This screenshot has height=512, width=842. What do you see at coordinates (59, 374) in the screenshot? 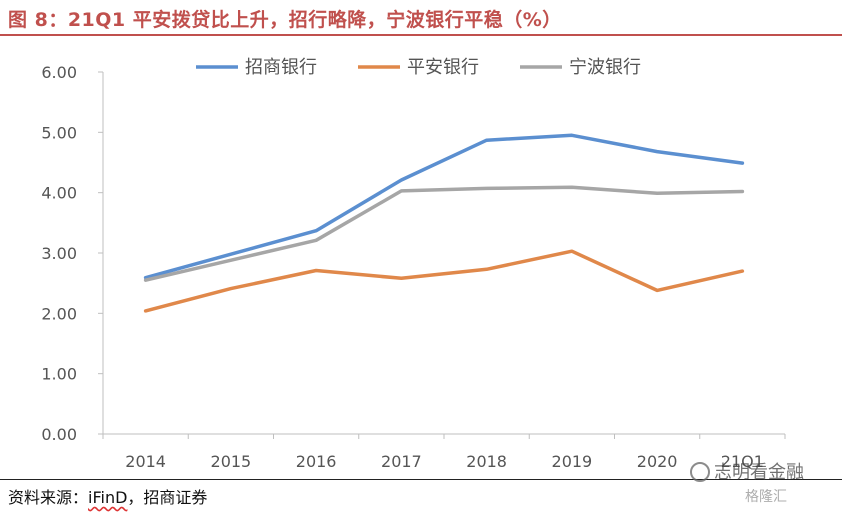
I see `y-tick-label: 1.00` at bounding box center [59, 374].